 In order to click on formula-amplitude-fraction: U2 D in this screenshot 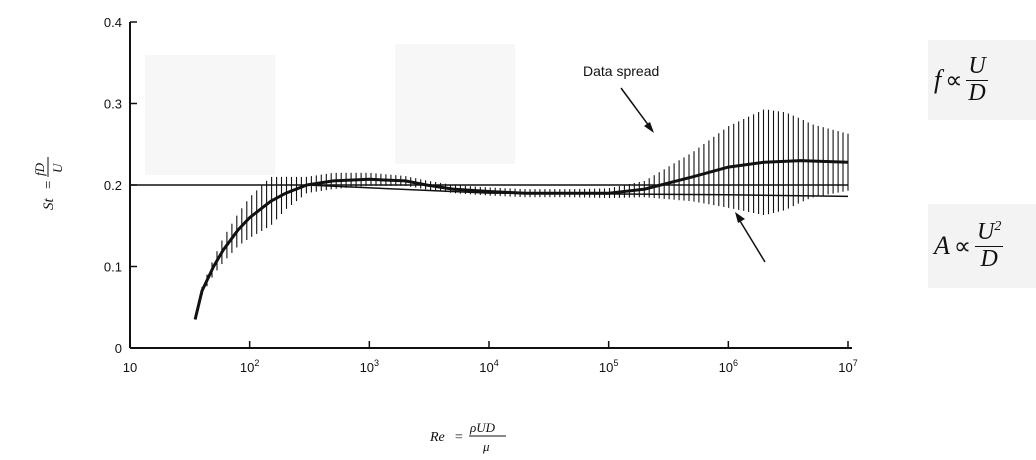, I will do `click(989, 245)`.